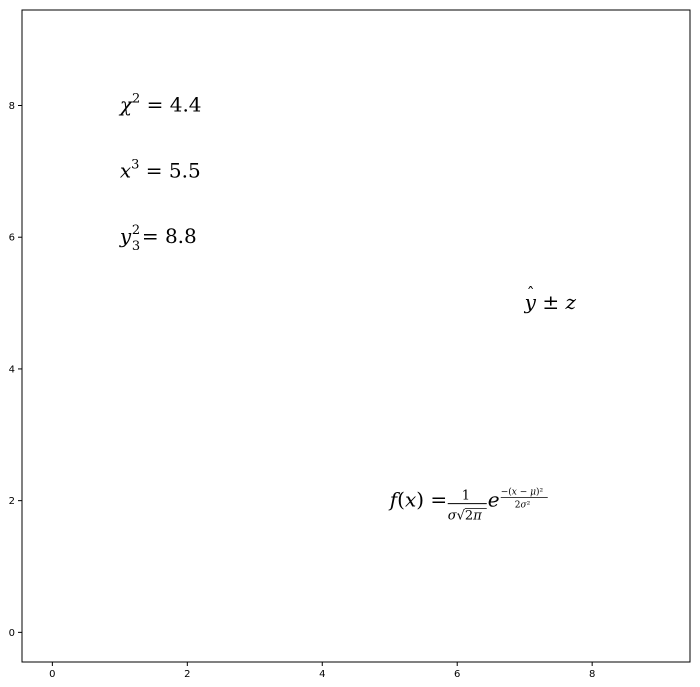 This screenshot has height=687, width=700. I want to click on annotation-y-hat-text: y ± z, so click(550, 302).